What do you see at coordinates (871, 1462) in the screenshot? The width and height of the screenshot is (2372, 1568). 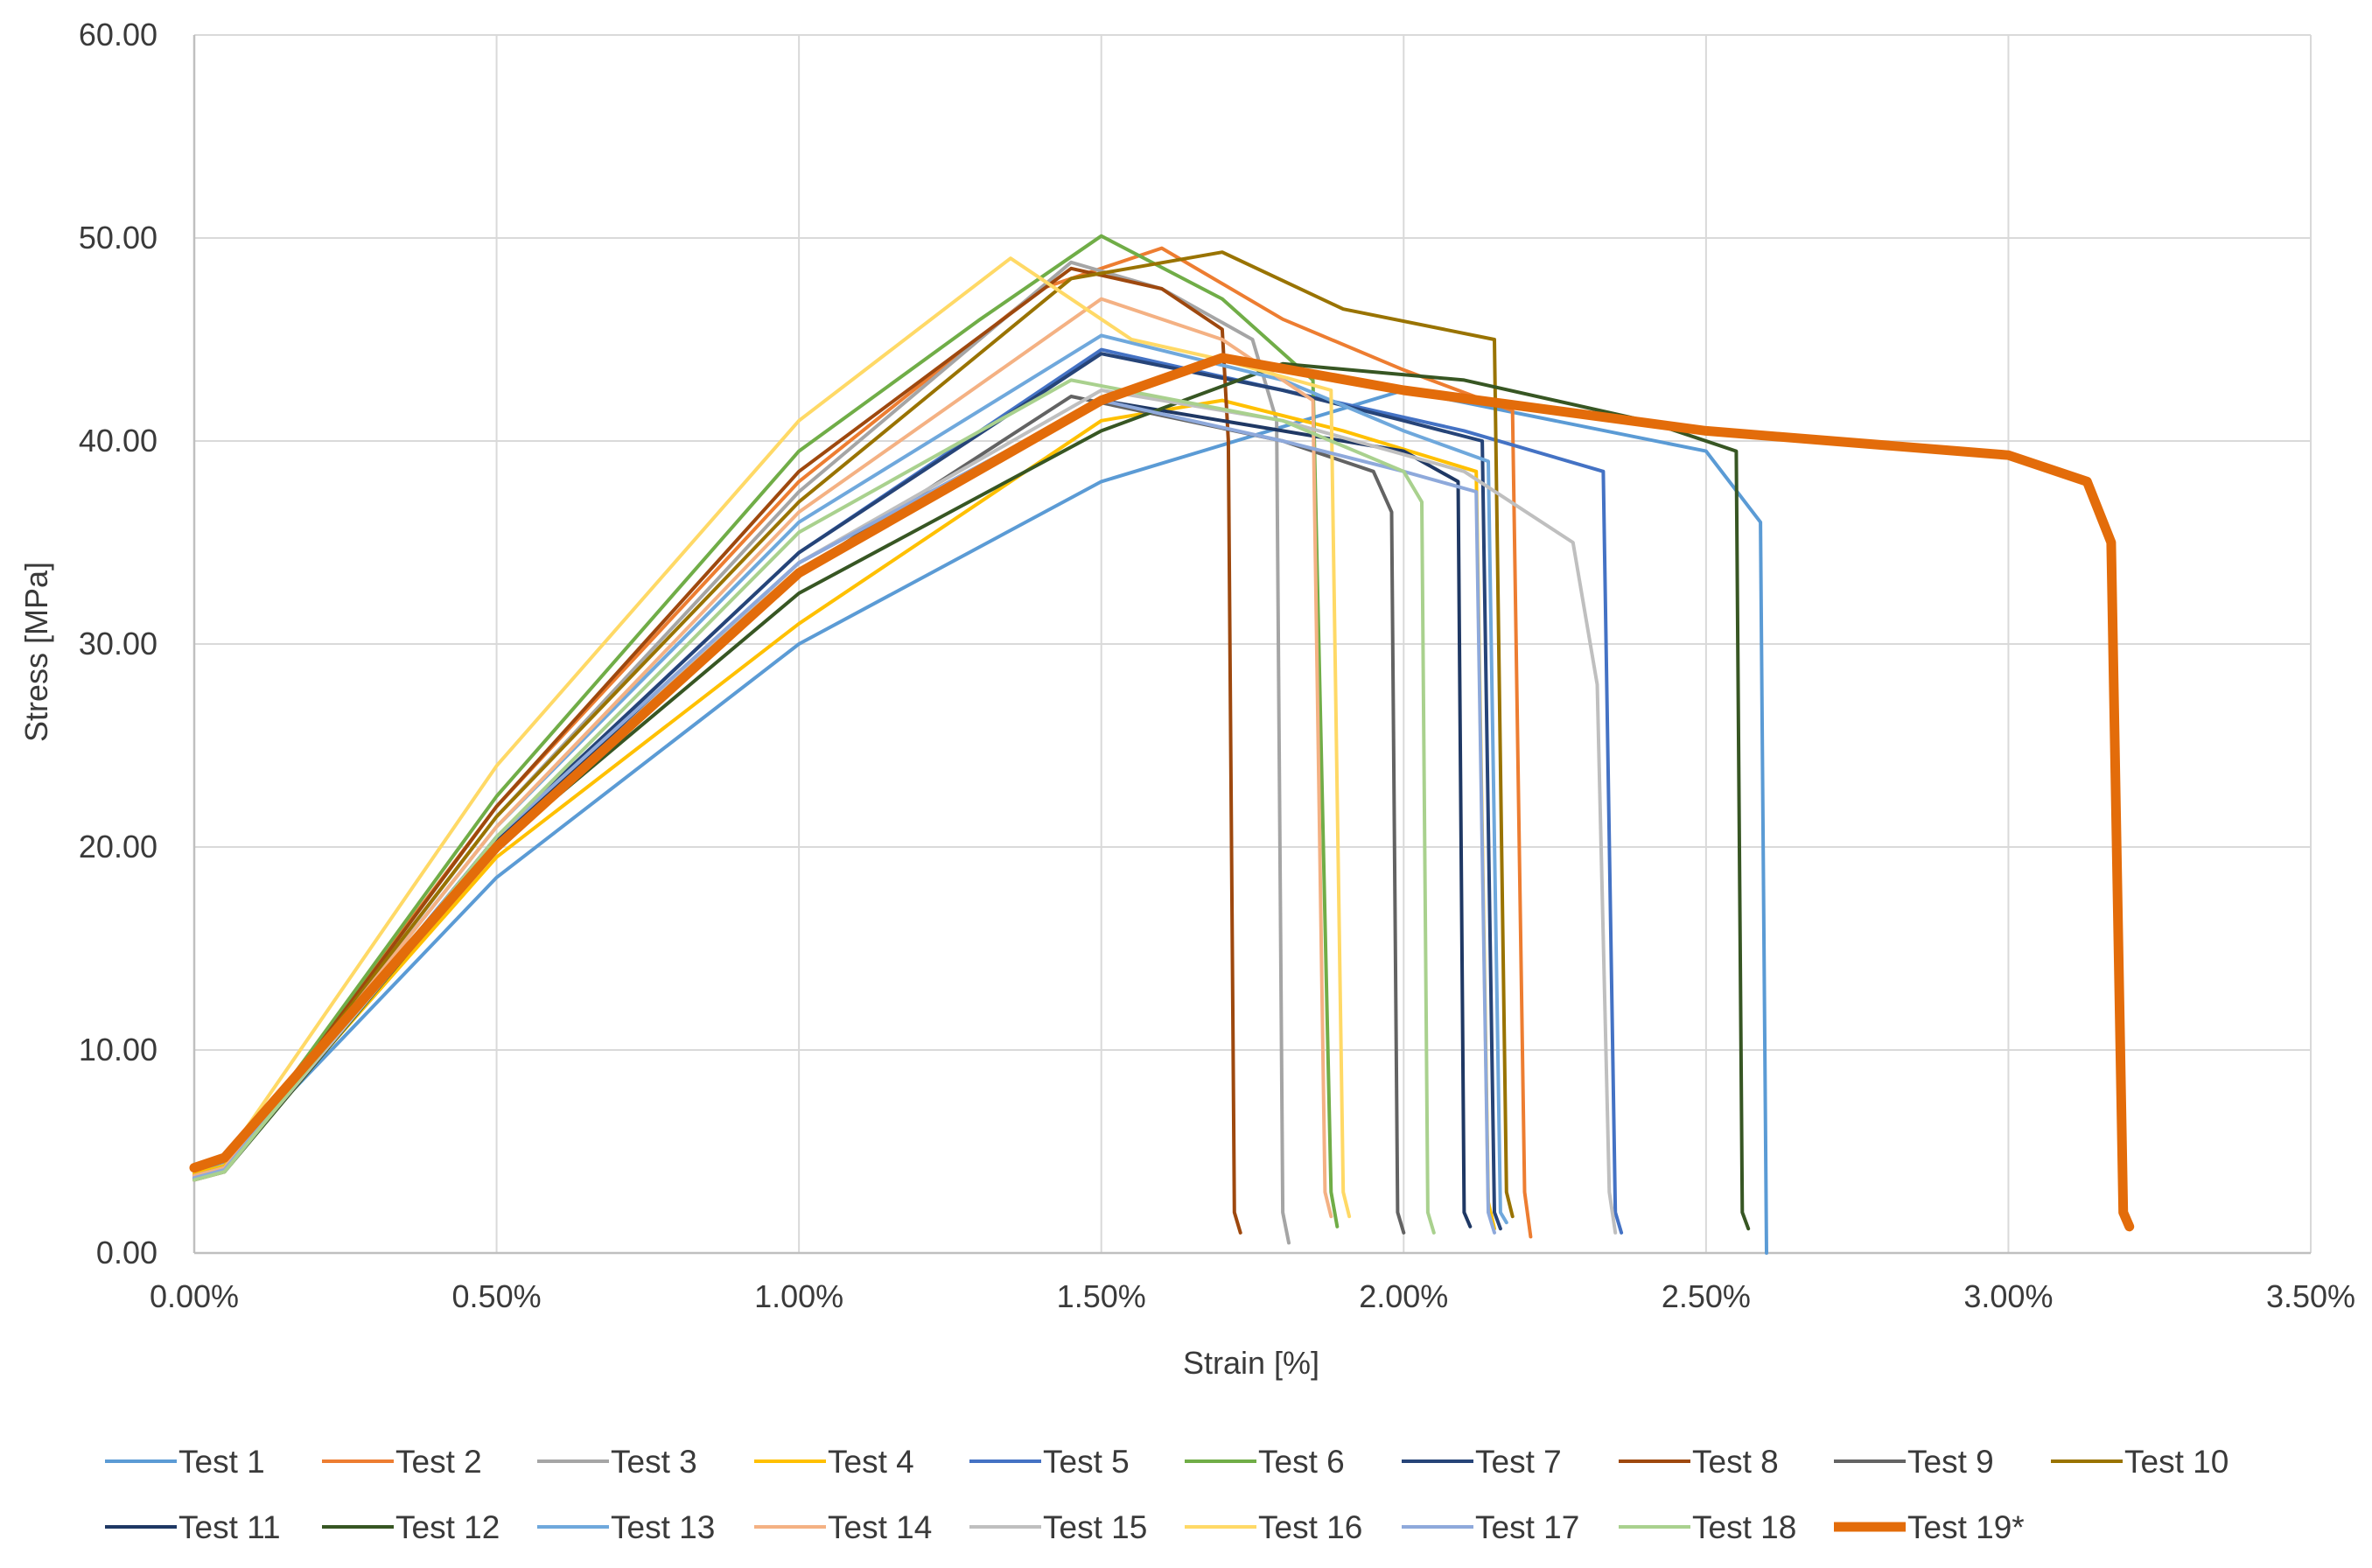 I see `legend-label-test-4: Test 4` at bounding box center [871, 1462].